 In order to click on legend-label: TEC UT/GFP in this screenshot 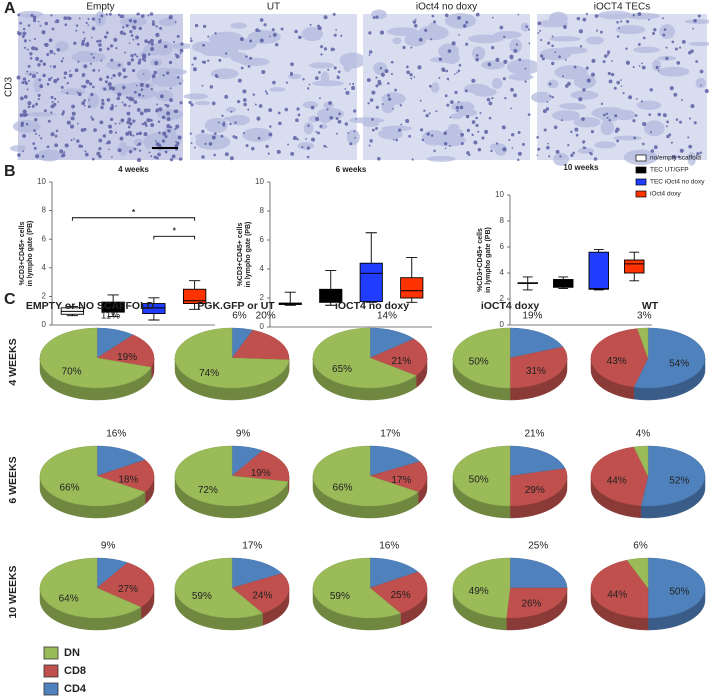, I will do `click(669, 170)`.